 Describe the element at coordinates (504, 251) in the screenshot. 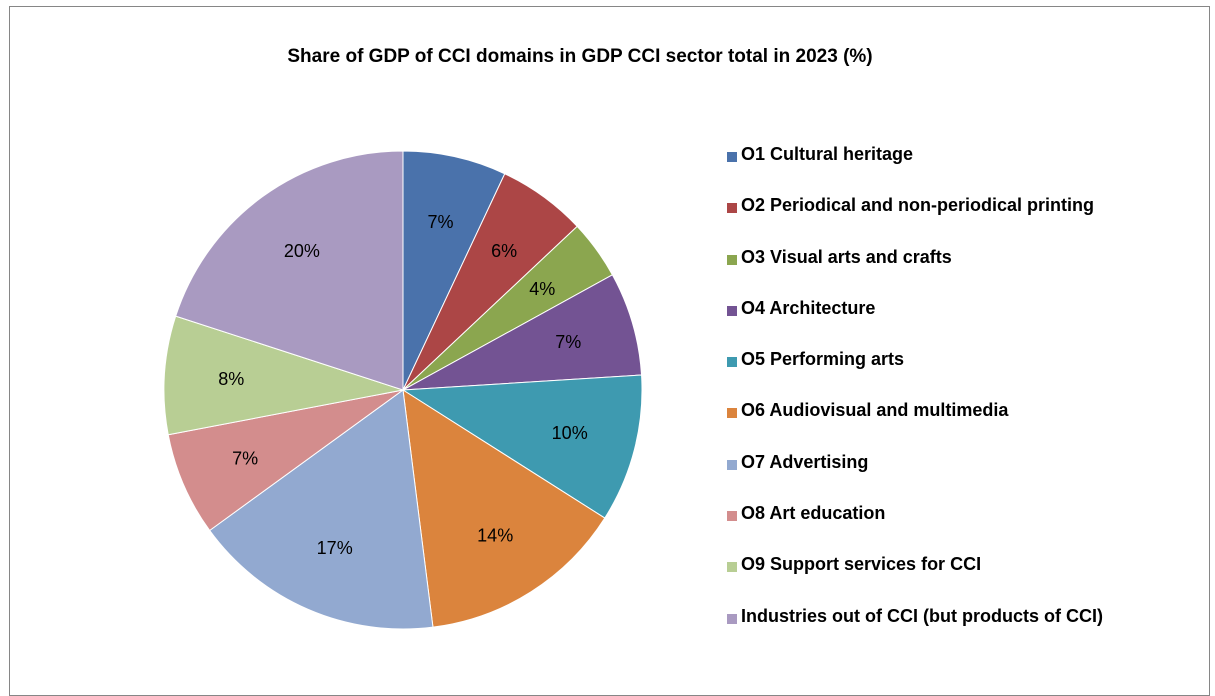

I see `data-label-2: 6%` at that location.